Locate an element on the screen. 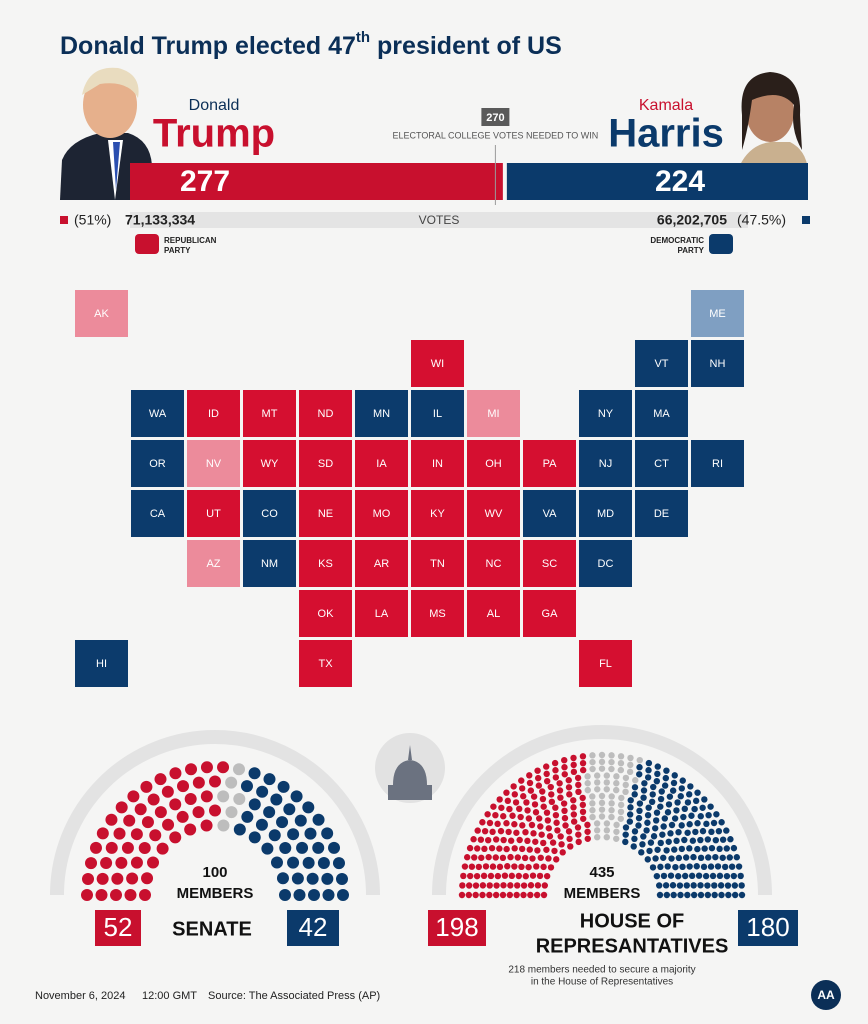 This screenshot has width=868, height=1024. state-label: NJ is located at coordinates (605, 464).